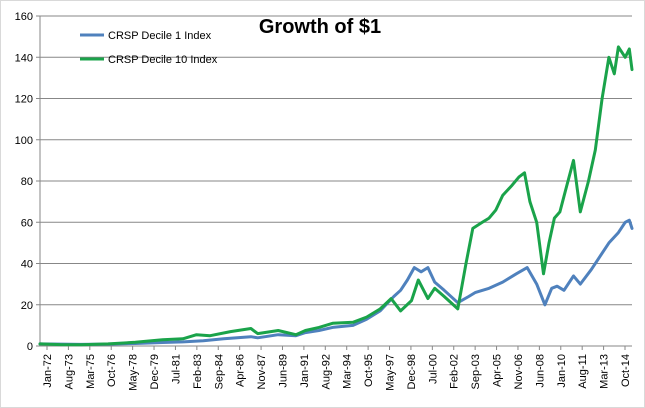 This screenshot has width=645, height=408. What do you see at coordinates (283, 371) in the screenshot?
I see `x-tick-label: Jun-89` at bounding box center [283, 371].